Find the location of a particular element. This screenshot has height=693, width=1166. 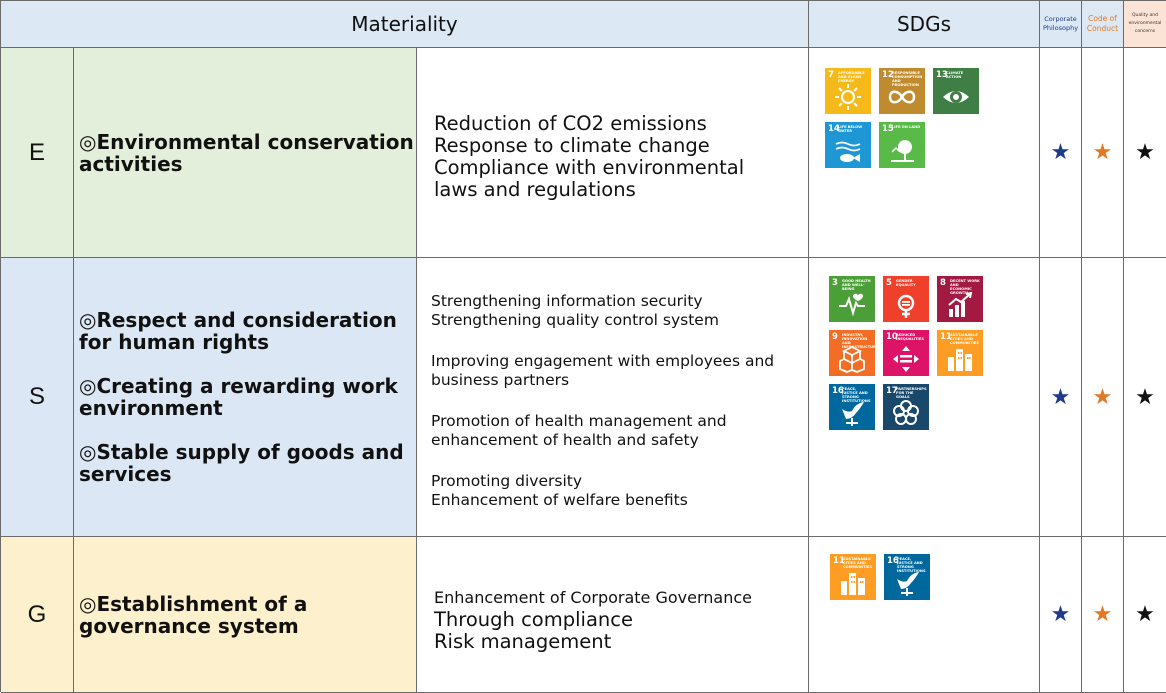

row-s-quality-star: ★ is located at coordinates (1145, 397).